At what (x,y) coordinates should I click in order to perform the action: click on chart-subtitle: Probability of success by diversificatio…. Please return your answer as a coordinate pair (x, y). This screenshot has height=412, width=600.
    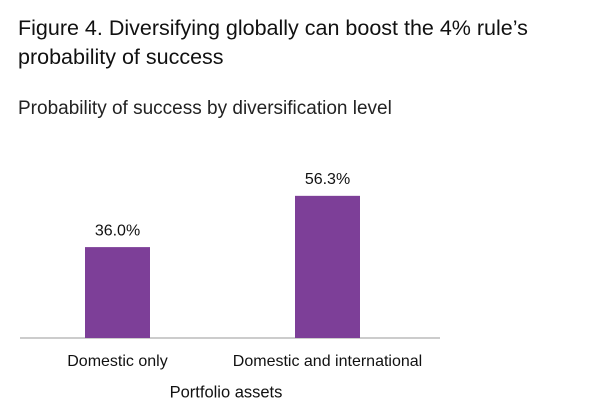
    Looking at the image, I should click on (205, 108).